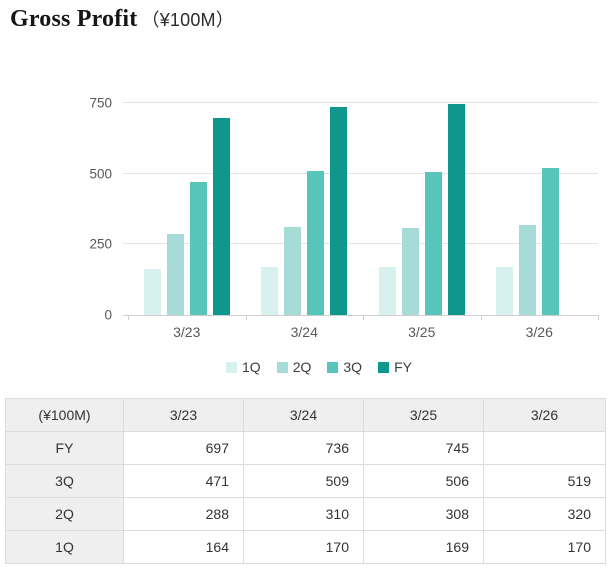  What do you see at coordinates (302, 367) in the screenshot?
I see `legend-label: 2Q` at bounding box center [302, 367].